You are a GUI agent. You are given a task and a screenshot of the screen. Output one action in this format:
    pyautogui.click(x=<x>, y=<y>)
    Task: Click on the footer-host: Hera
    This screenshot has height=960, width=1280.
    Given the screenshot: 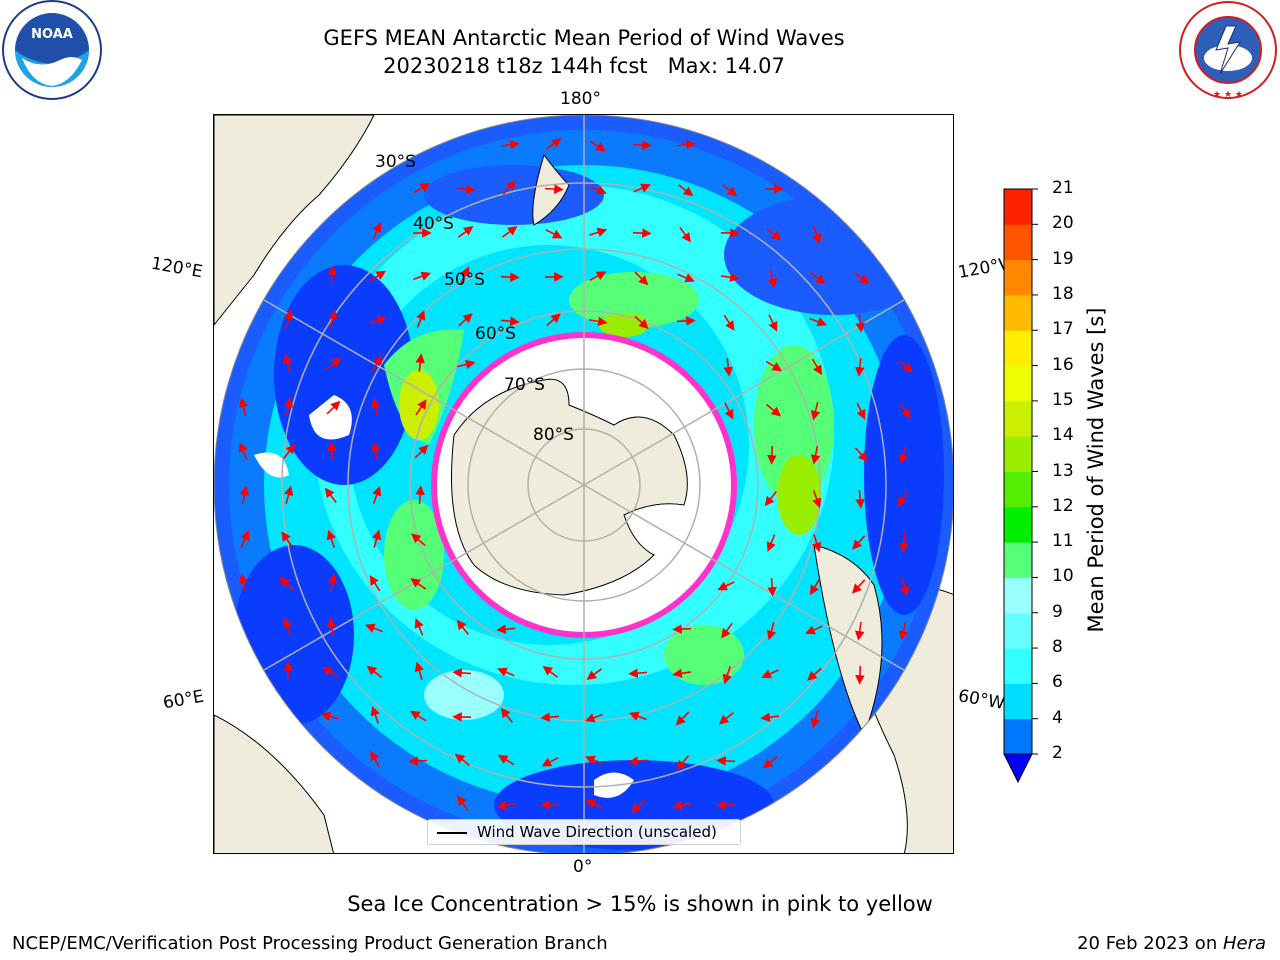 What is the action you would take?
    pyautogui.click(x=1244, y=943)
    